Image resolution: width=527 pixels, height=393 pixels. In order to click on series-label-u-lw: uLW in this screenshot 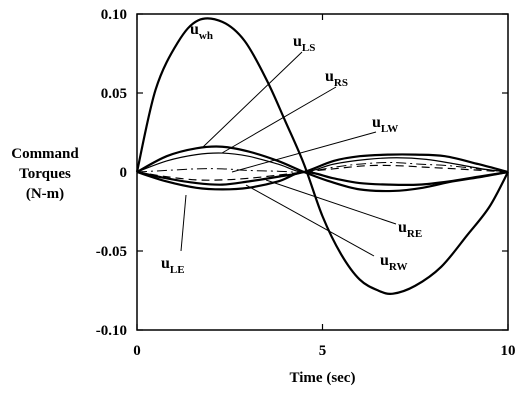, I will do `click(385, 124)`.